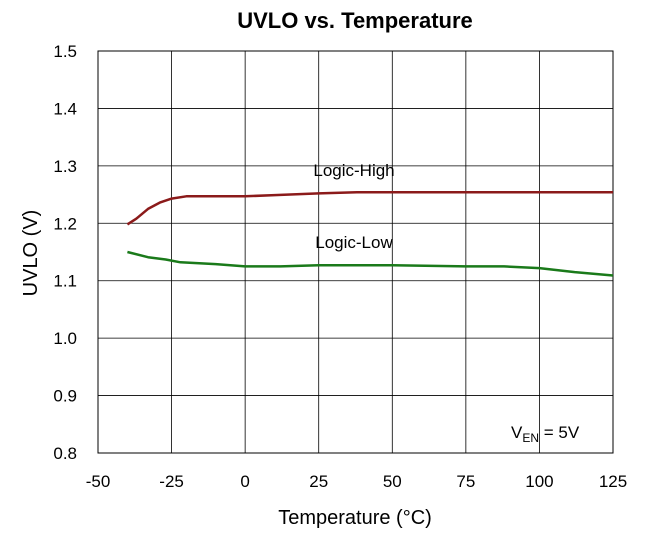  What do you see at coordinates (65, 453) in the screenshot?
I see `y-tick-label: 0.8` at bounding box center [65, 453].